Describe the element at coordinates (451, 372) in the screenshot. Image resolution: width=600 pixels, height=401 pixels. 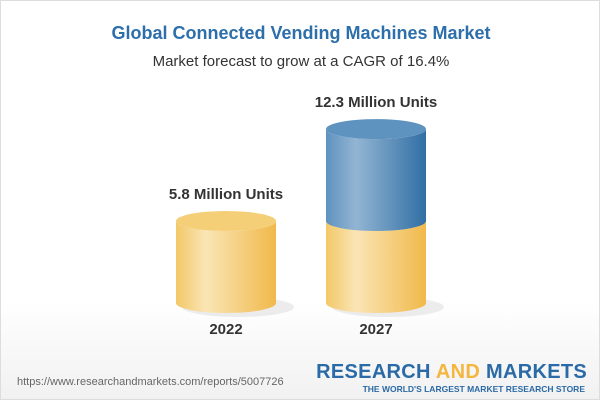
I see `brand-logo: RESEARCH AND MARKETS` at that location.